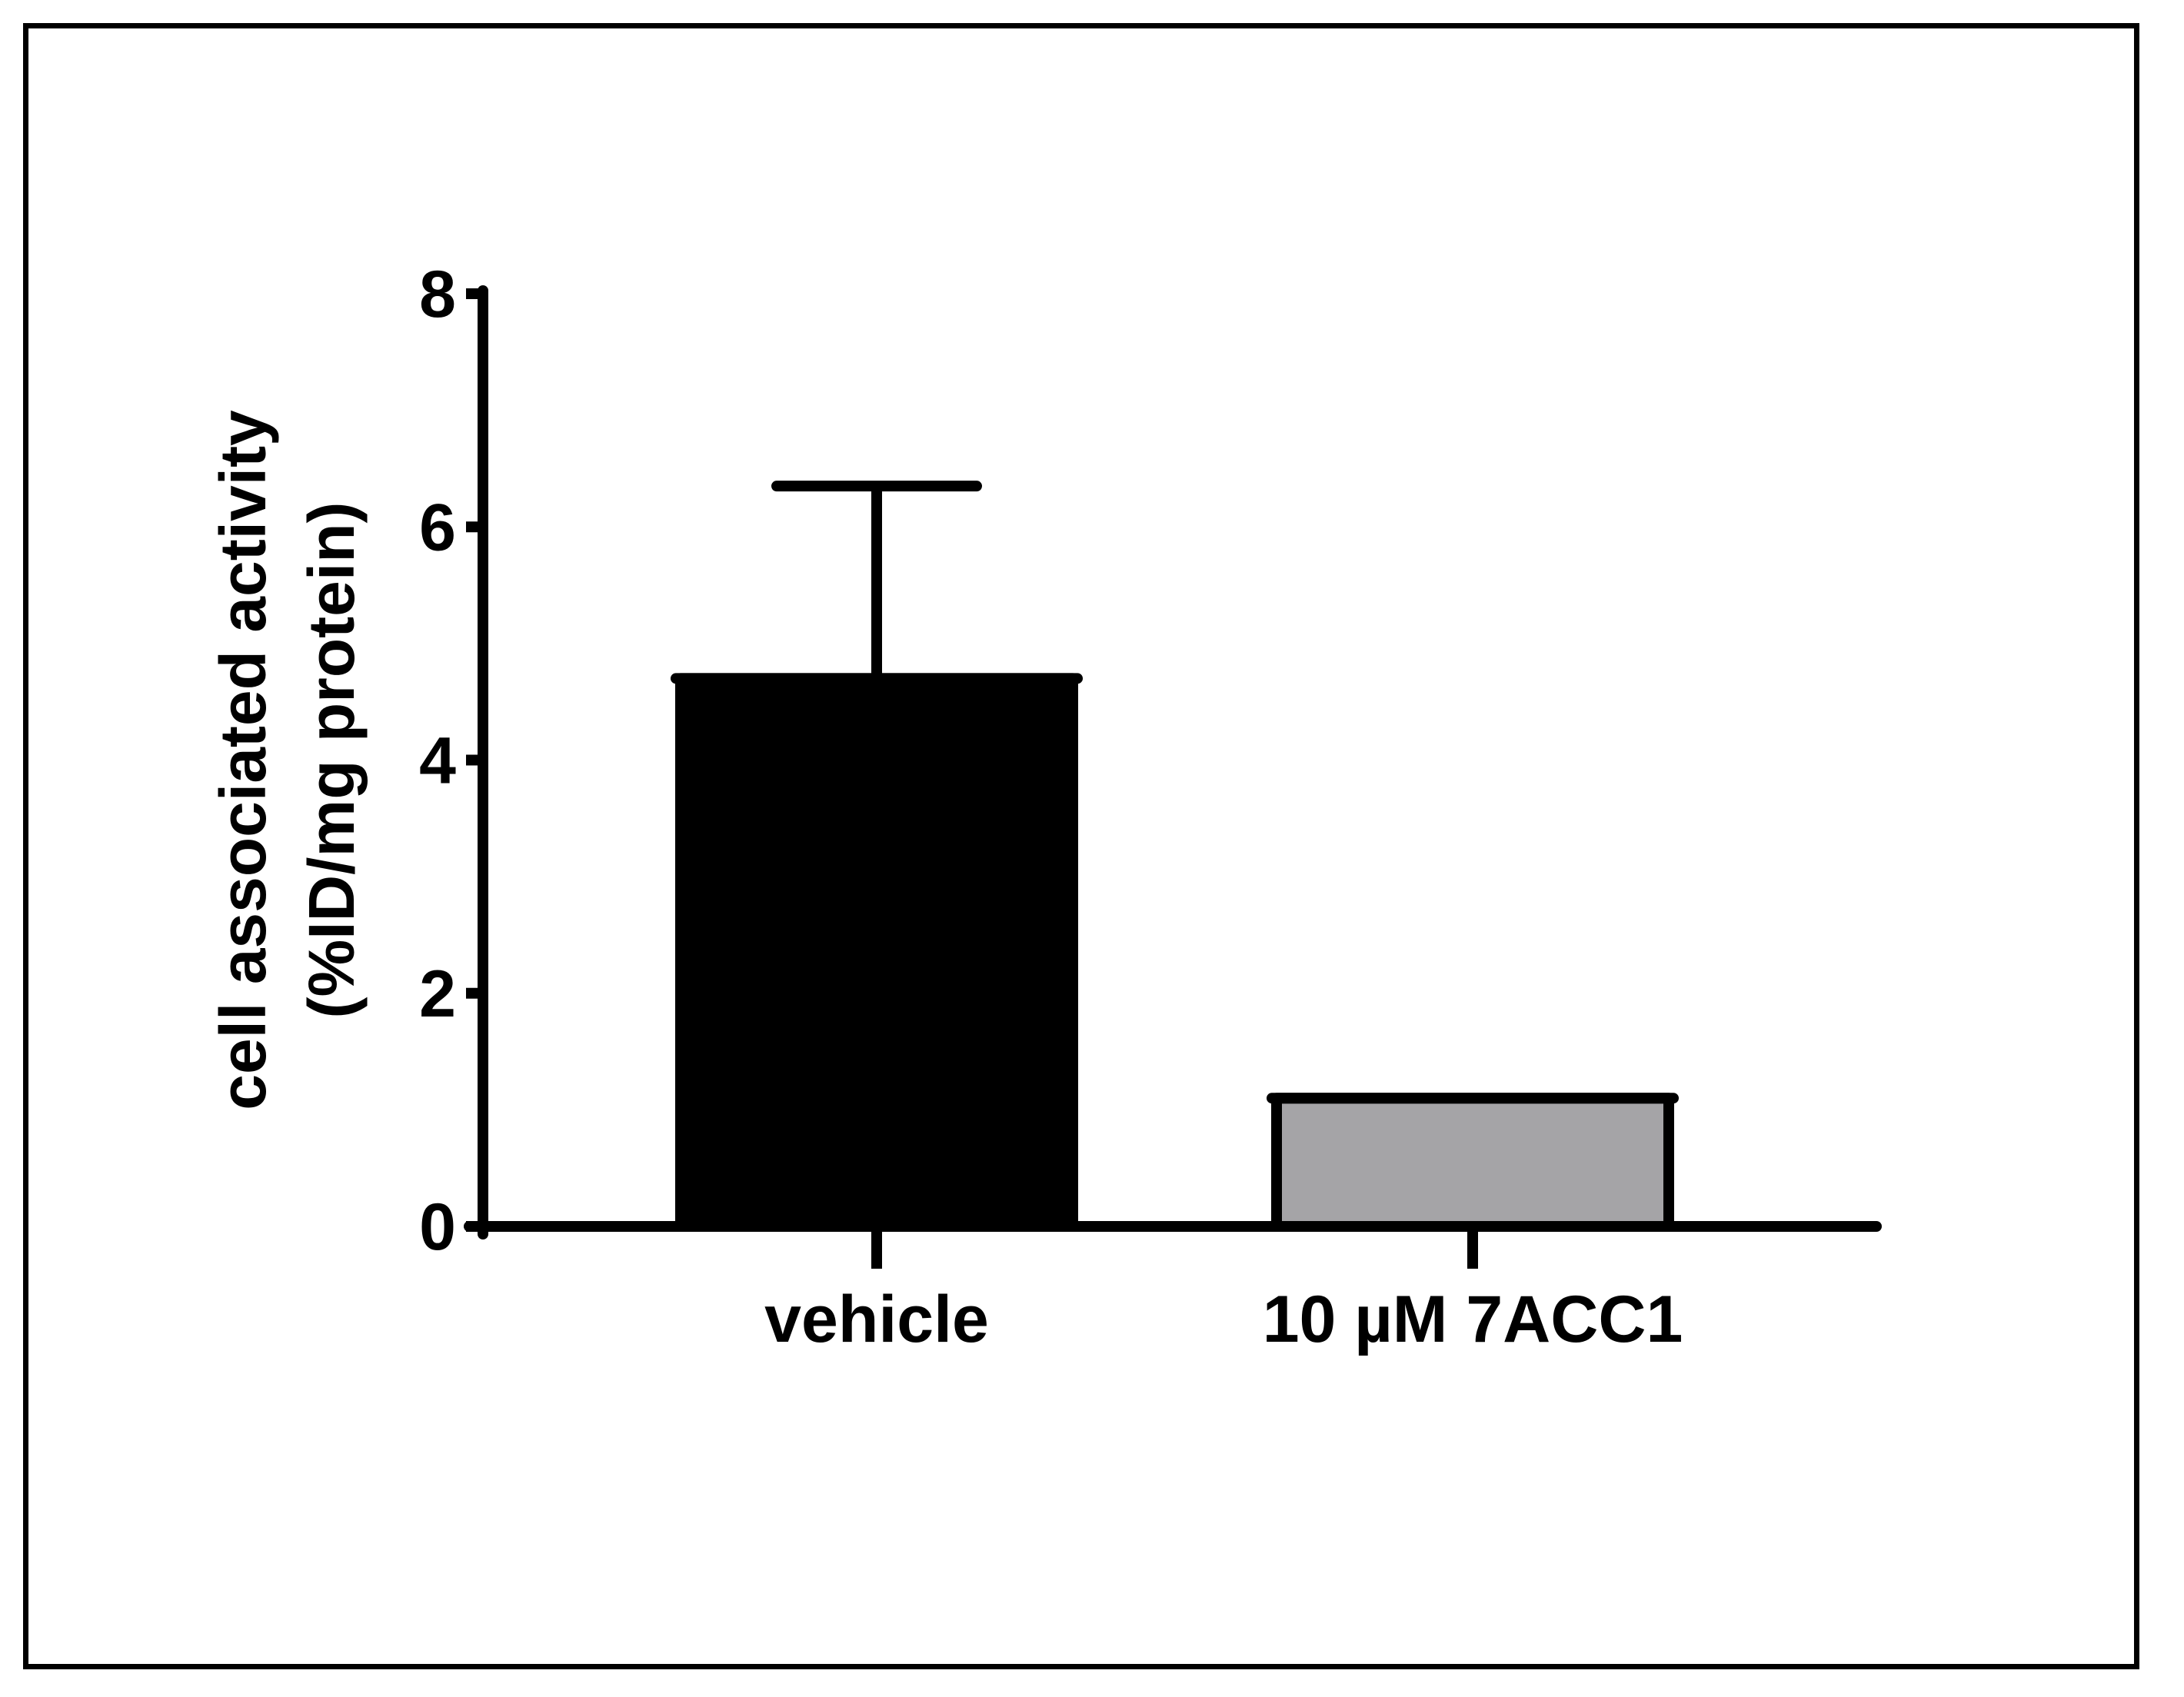 The width and height of the screenshot is (2184, 1697). Describe the element at coordinates (1473, 1319) in the screenshot. I see `x-category-label: 10 µM 7ACC1` at that location.